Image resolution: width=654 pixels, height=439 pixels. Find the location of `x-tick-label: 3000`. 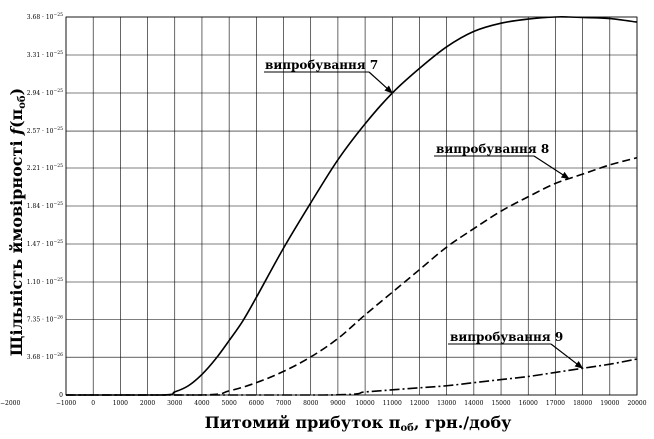

x-tick-label: 3000 is located at coordinates (174, 403).